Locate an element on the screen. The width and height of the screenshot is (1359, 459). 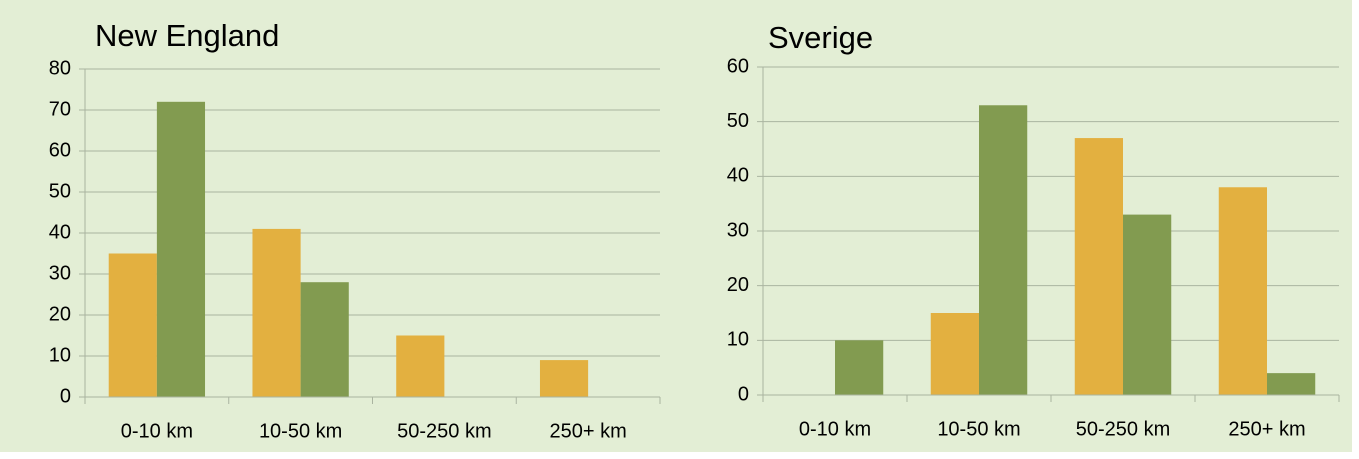
chart-title: Sverige is located at coordinates (820, 37).